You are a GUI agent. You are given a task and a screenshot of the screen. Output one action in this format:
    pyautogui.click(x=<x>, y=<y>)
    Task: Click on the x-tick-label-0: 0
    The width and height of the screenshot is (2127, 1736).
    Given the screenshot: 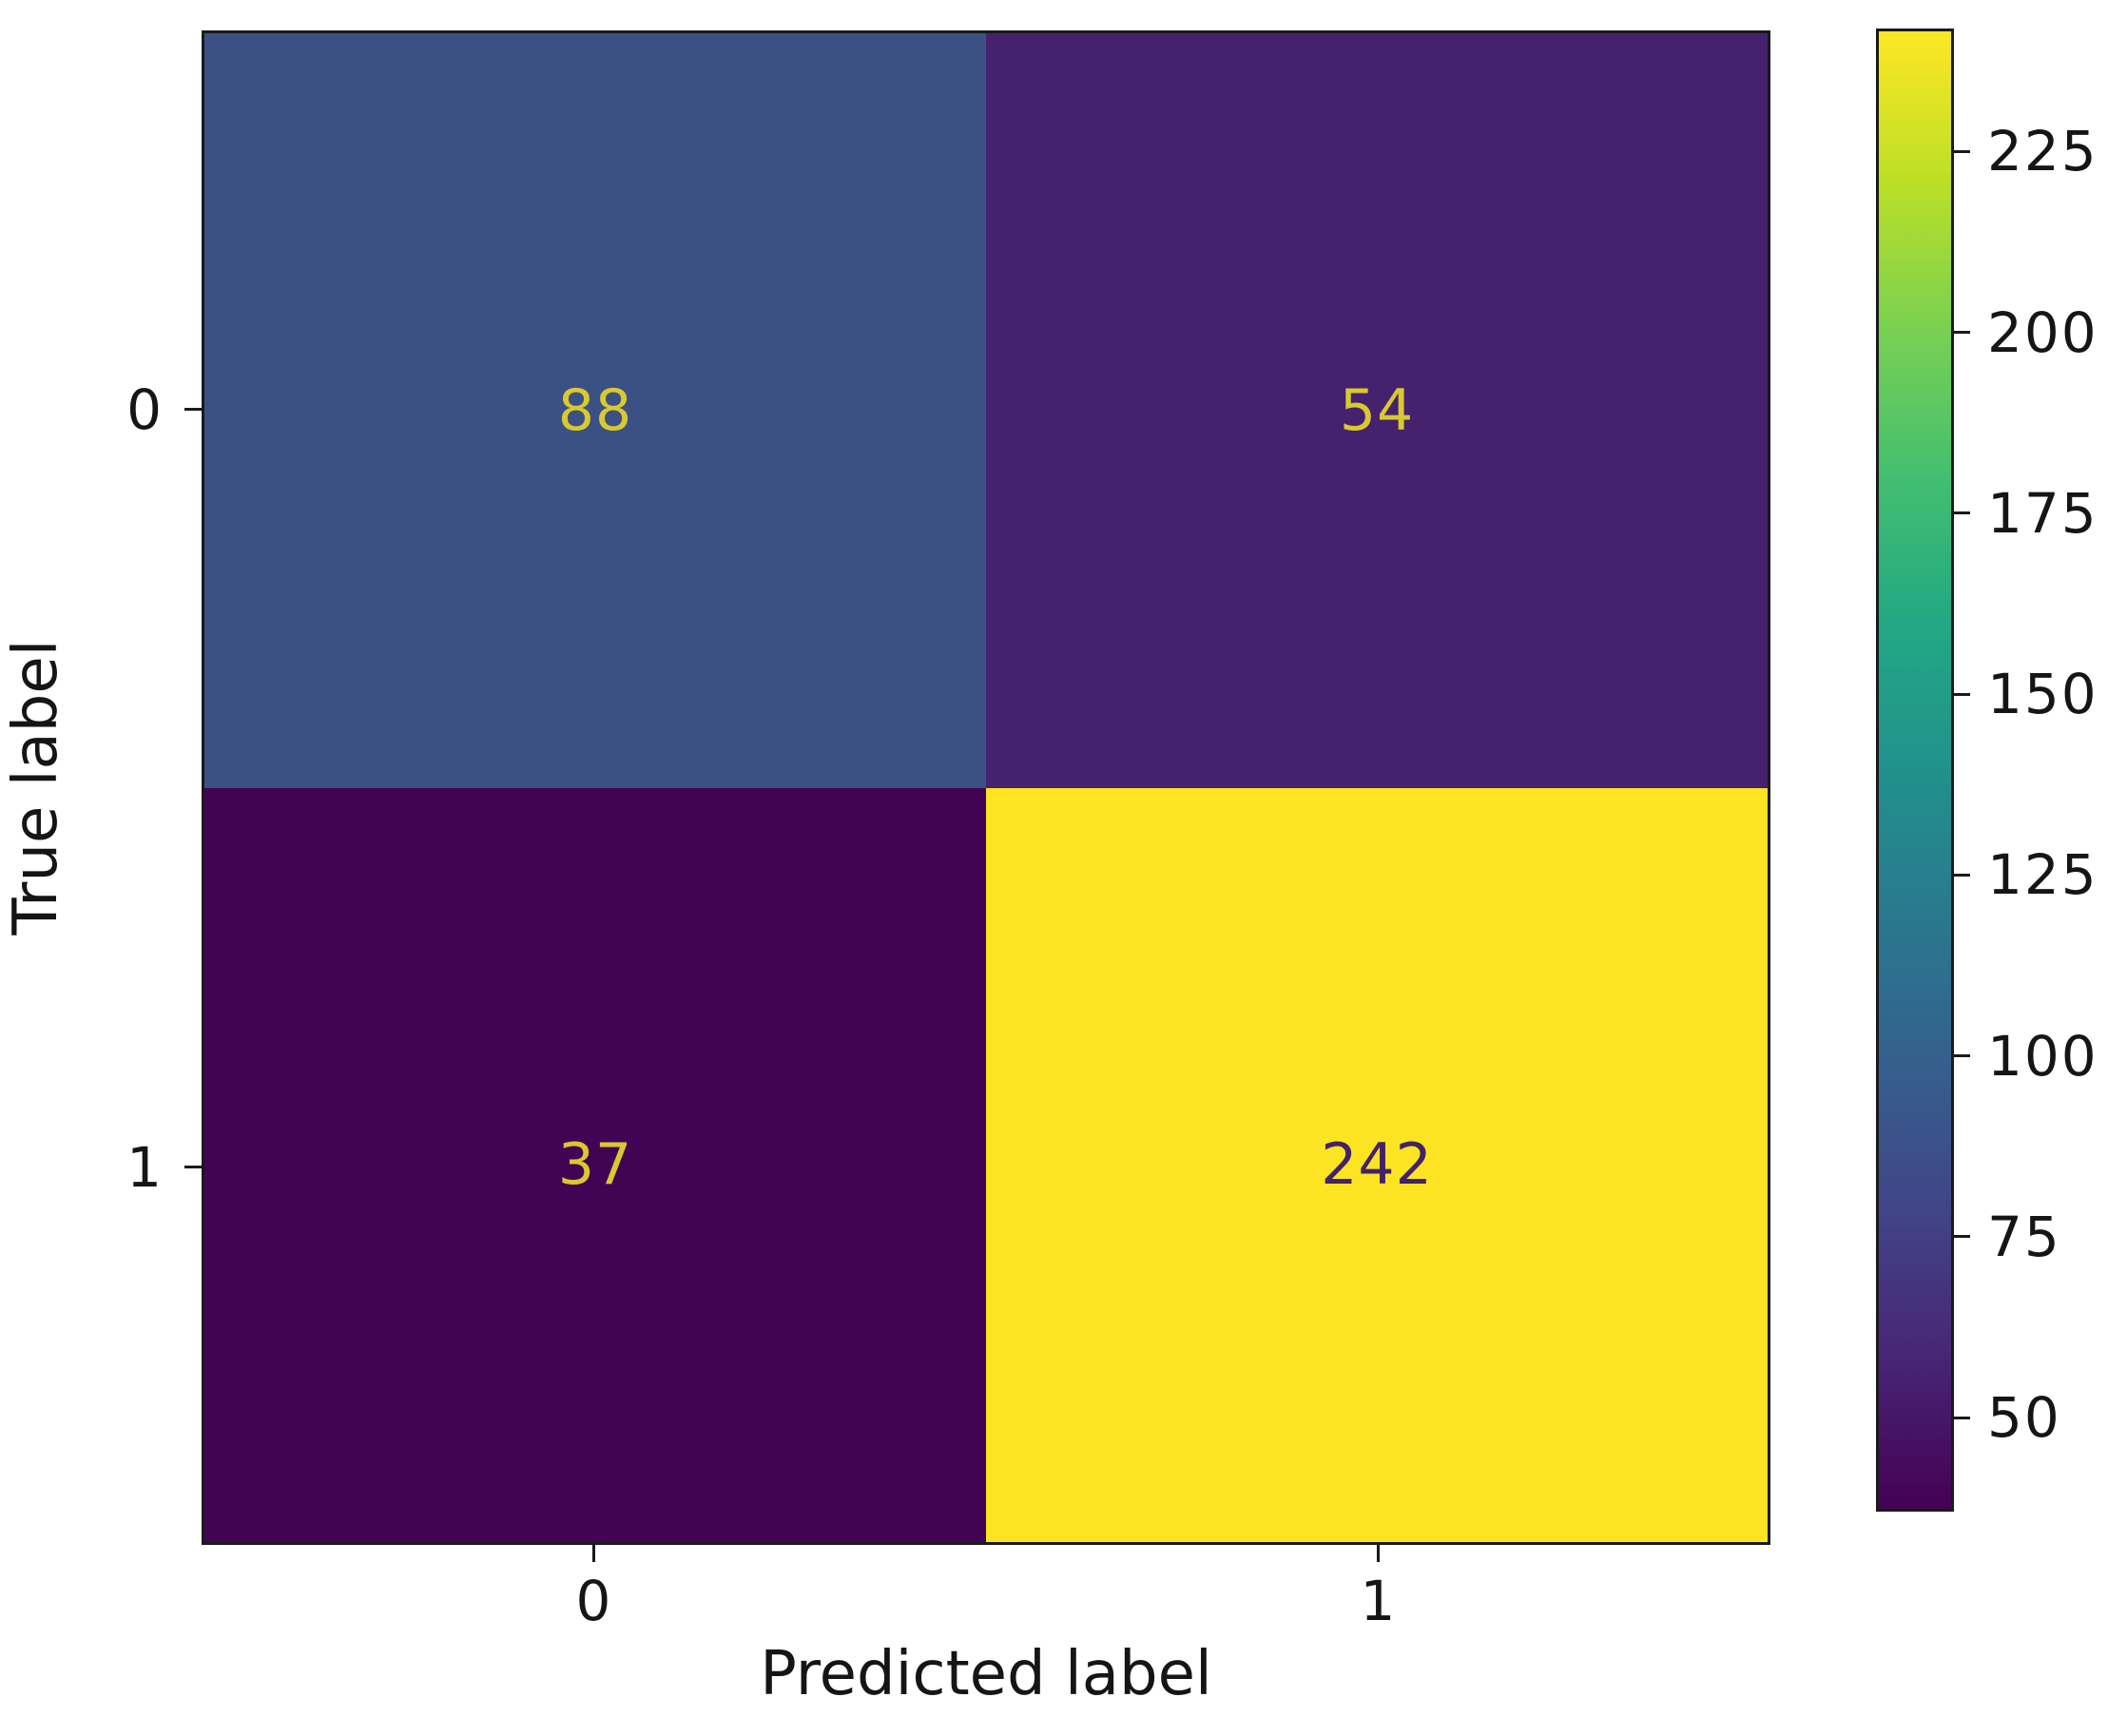 What is the action you would take?
    pyautogui.click(x=593, y=1601)
    